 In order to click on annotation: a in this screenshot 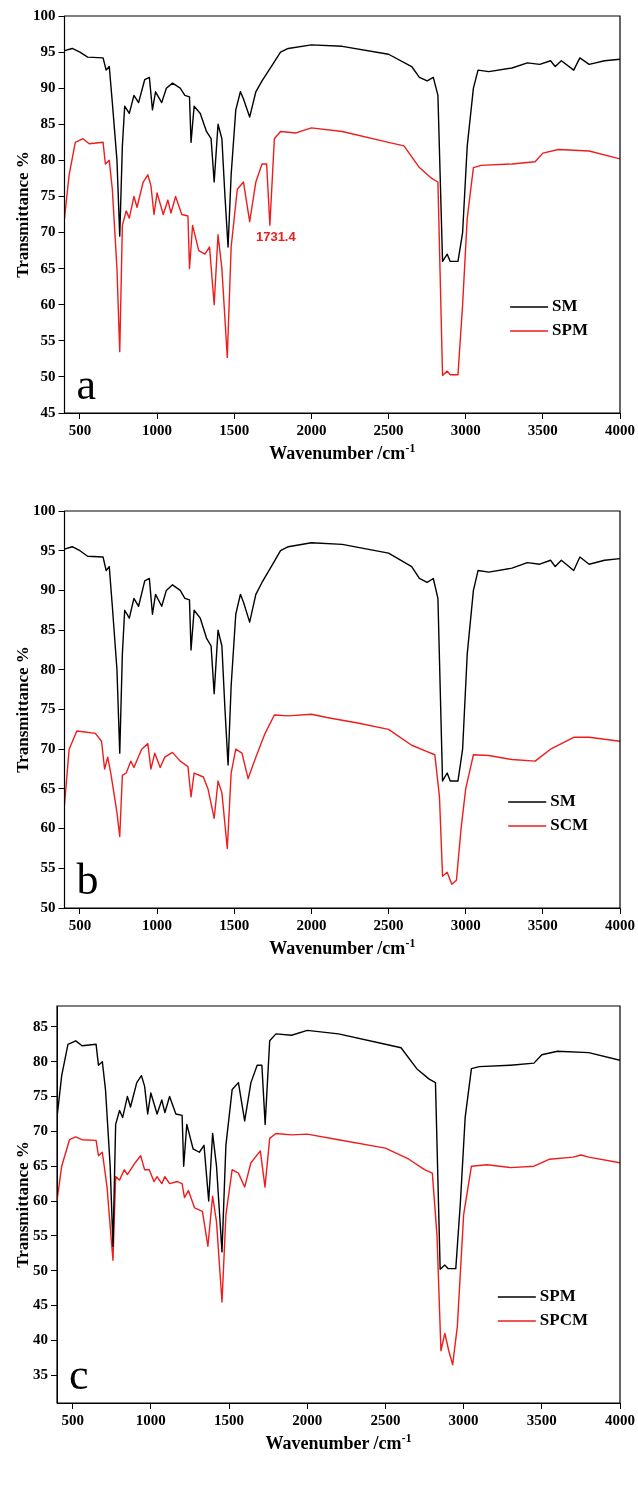, I will do `click(86, 384)`.